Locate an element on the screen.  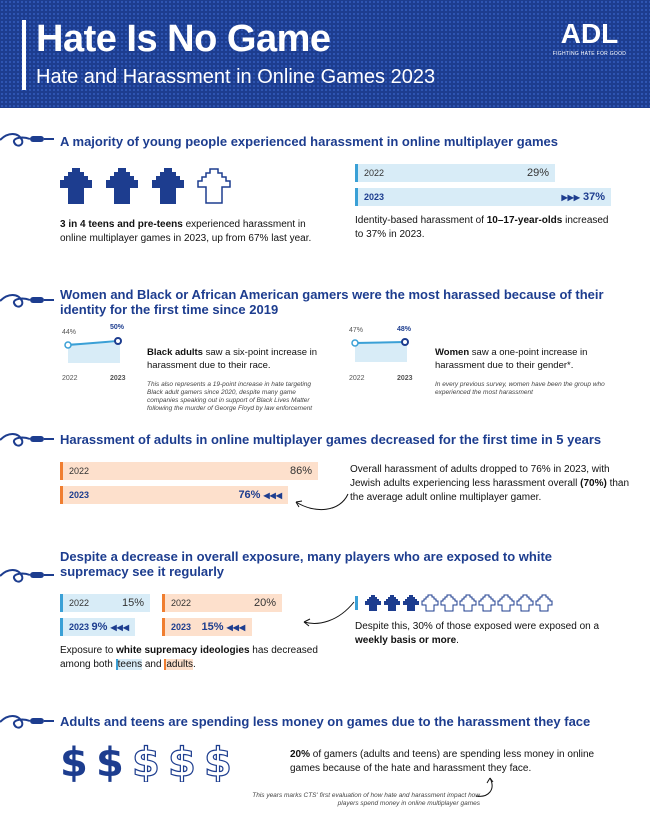
black-year-2022: 2022 is located at coordinates (70, 378).